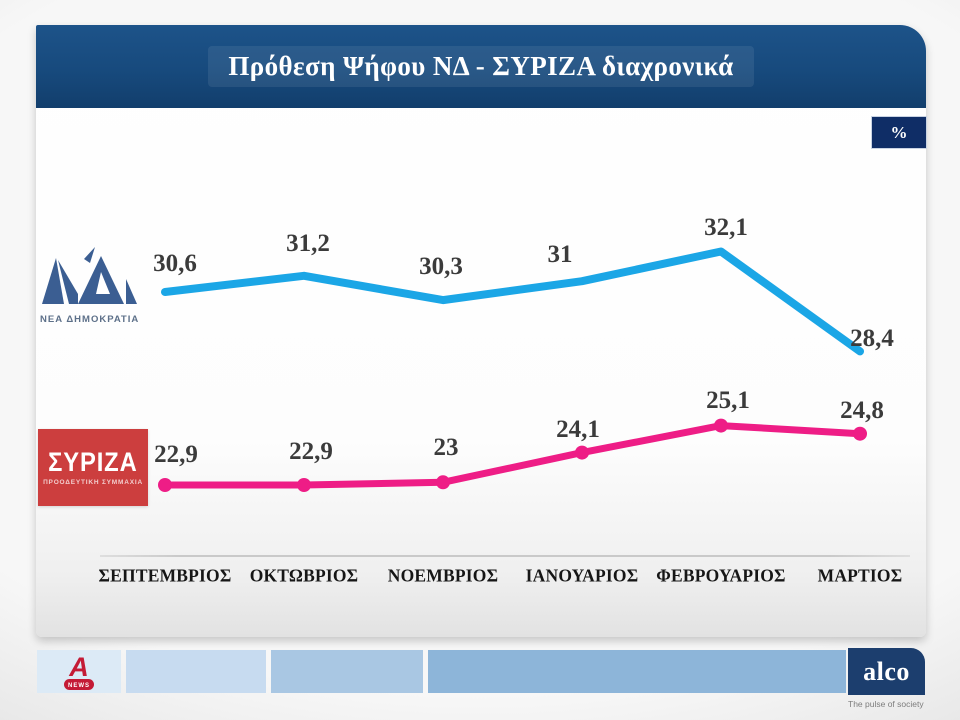 This screenshot has width=960, height=720. I want to click on bottom-bar-segment-alpha: A NEWS, so click(79, 671).